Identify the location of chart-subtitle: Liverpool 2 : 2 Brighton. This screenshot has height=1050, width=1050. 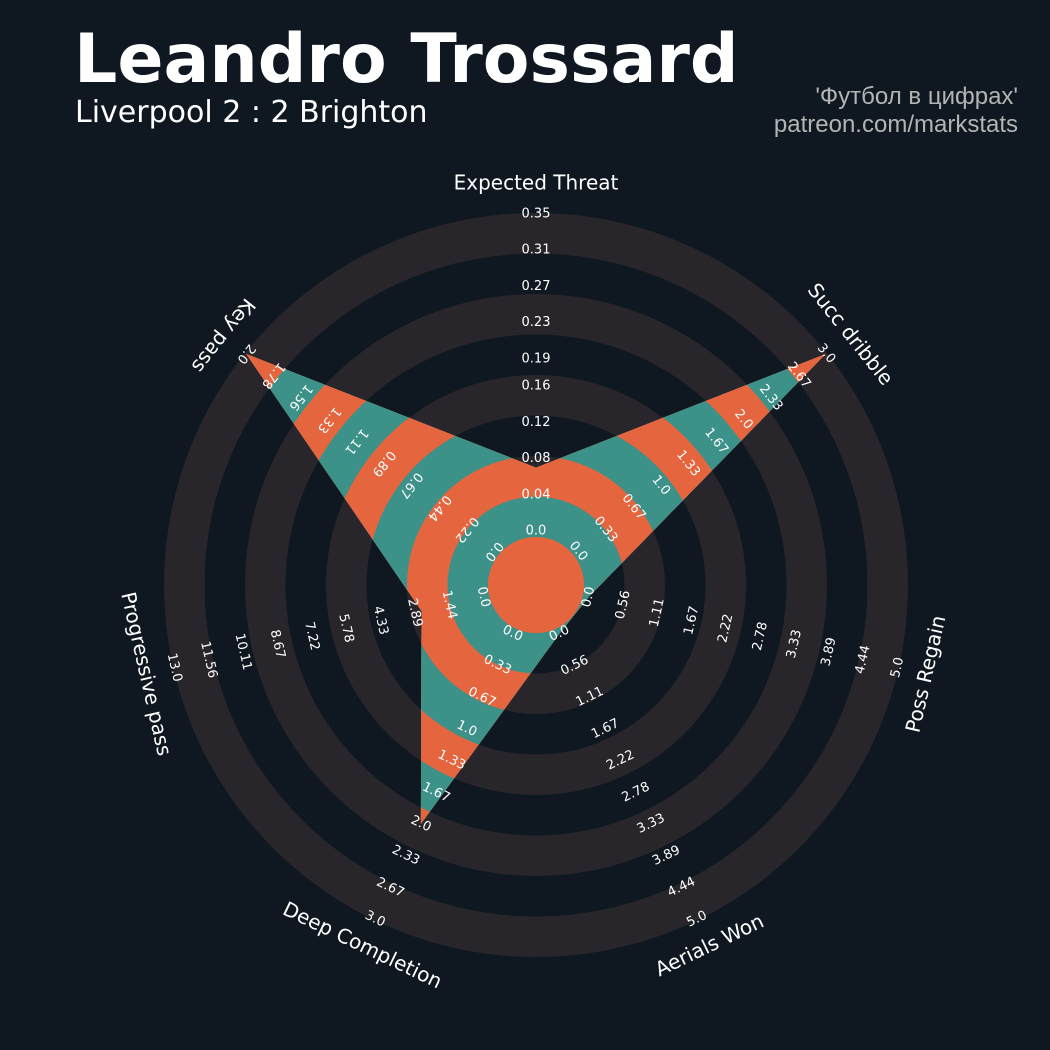
(251, 112).